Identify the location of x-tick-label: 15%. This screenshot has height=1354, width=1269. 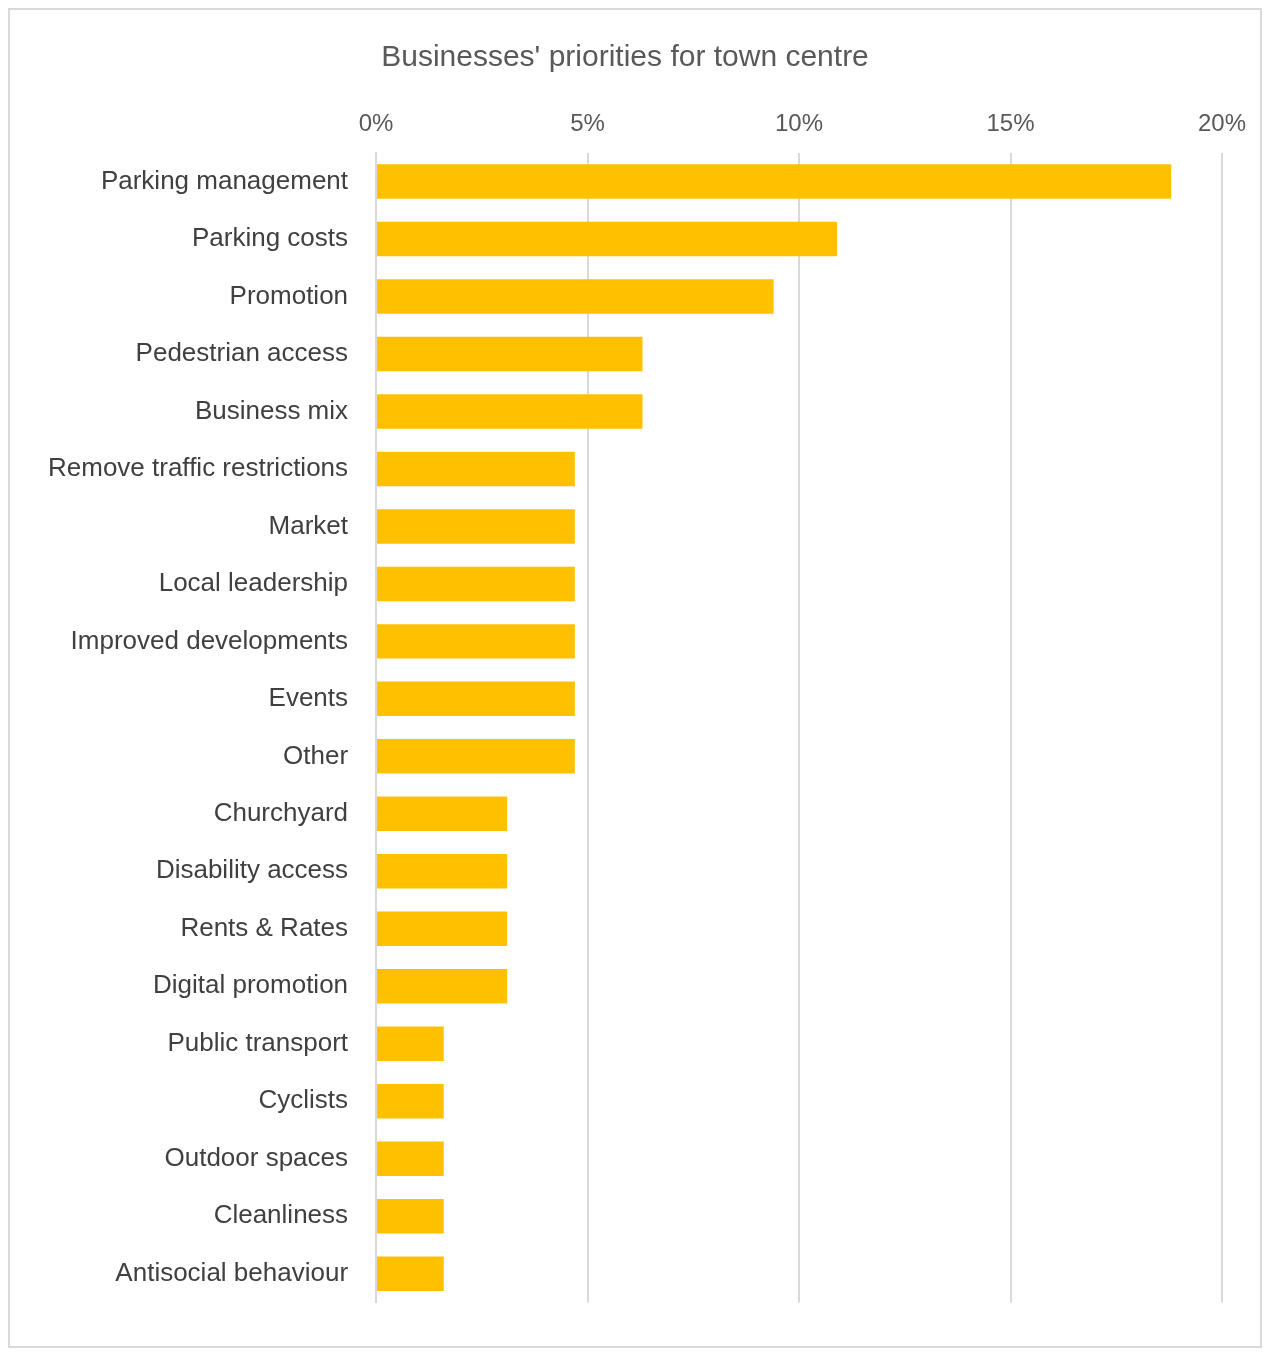
(1010, 123).